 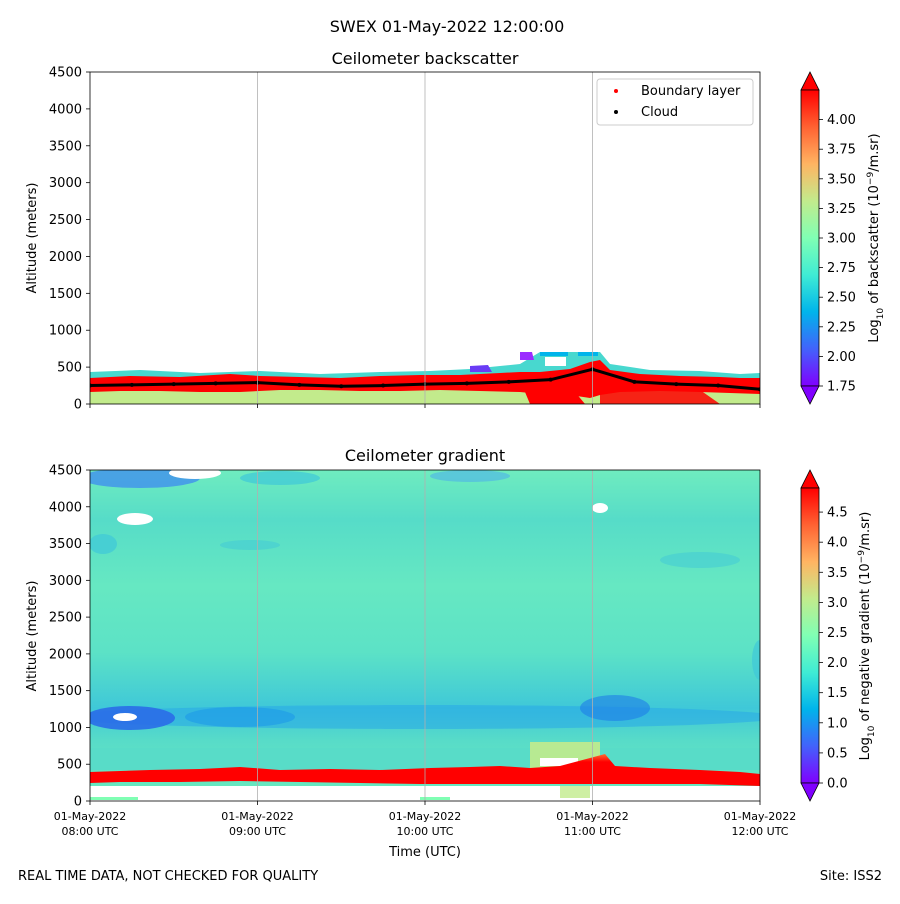 I want to click on backscatter-ylabel: Altitude (meters), so click(x=32, y=238).